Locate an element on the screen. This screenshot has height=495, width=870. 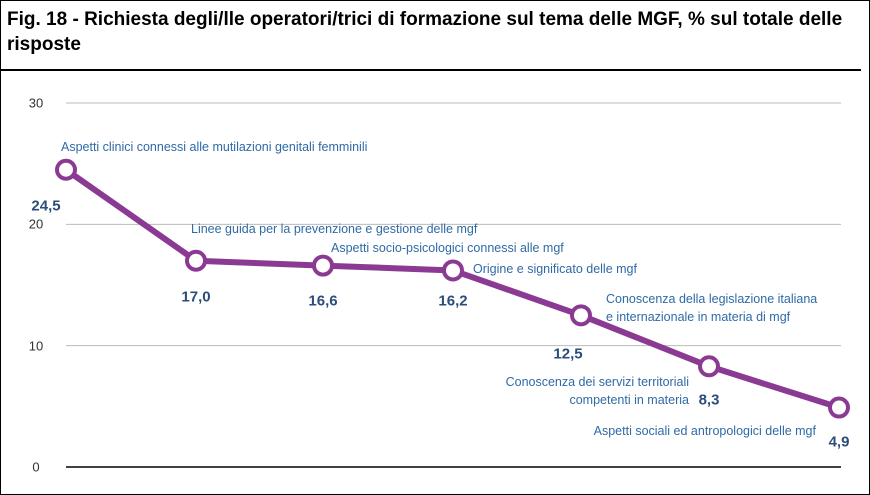
value-label: 8,3 is located at coordinates (709, 400).